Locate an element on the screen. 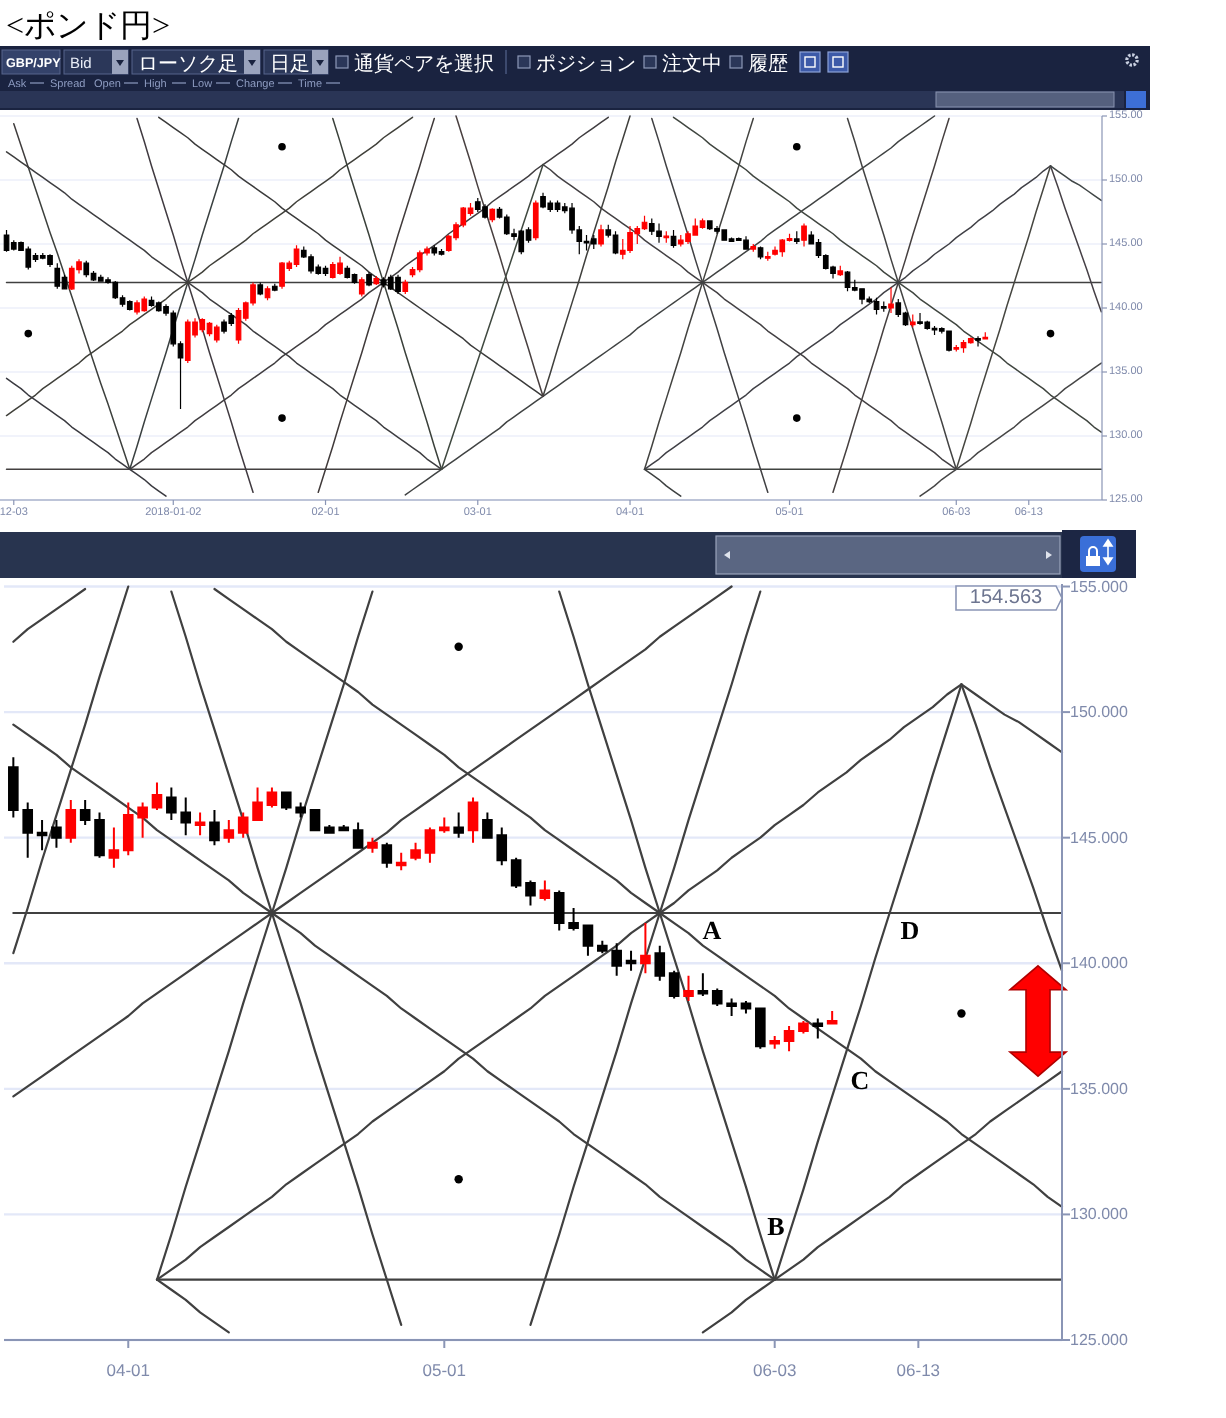  text: ローソク足 is located at coordinates (188, 65).